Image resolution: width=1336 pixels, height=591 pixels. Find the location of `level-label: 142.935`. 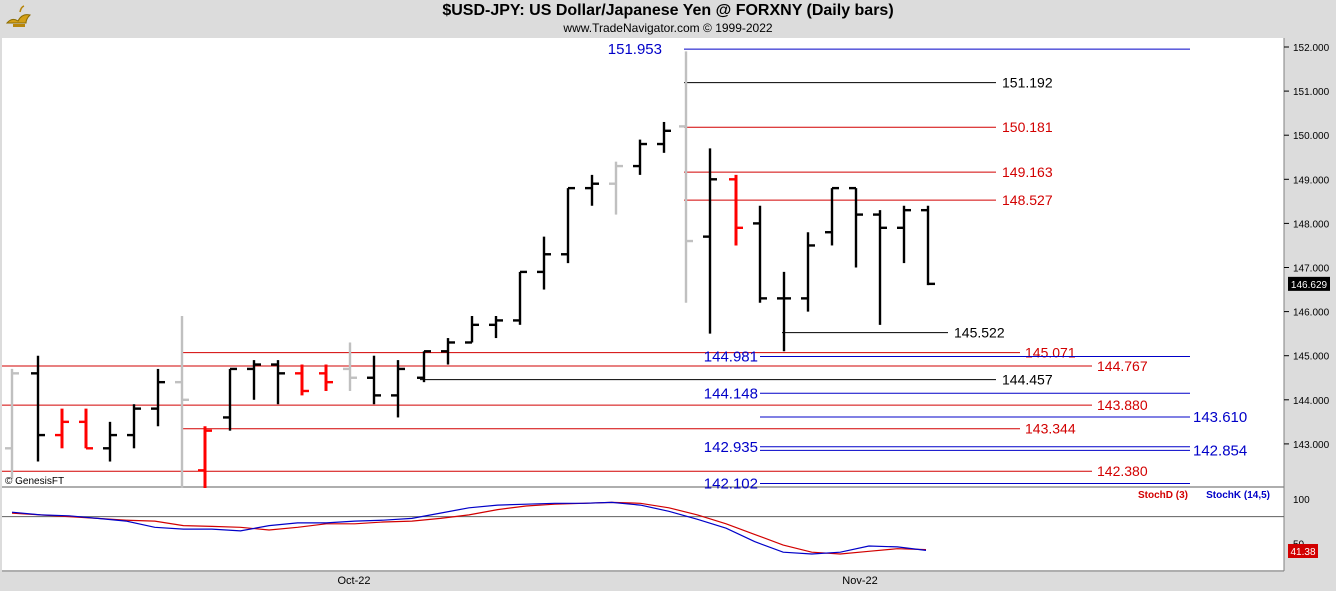

level-label: 142.935 is located at coordinates (731, 447).